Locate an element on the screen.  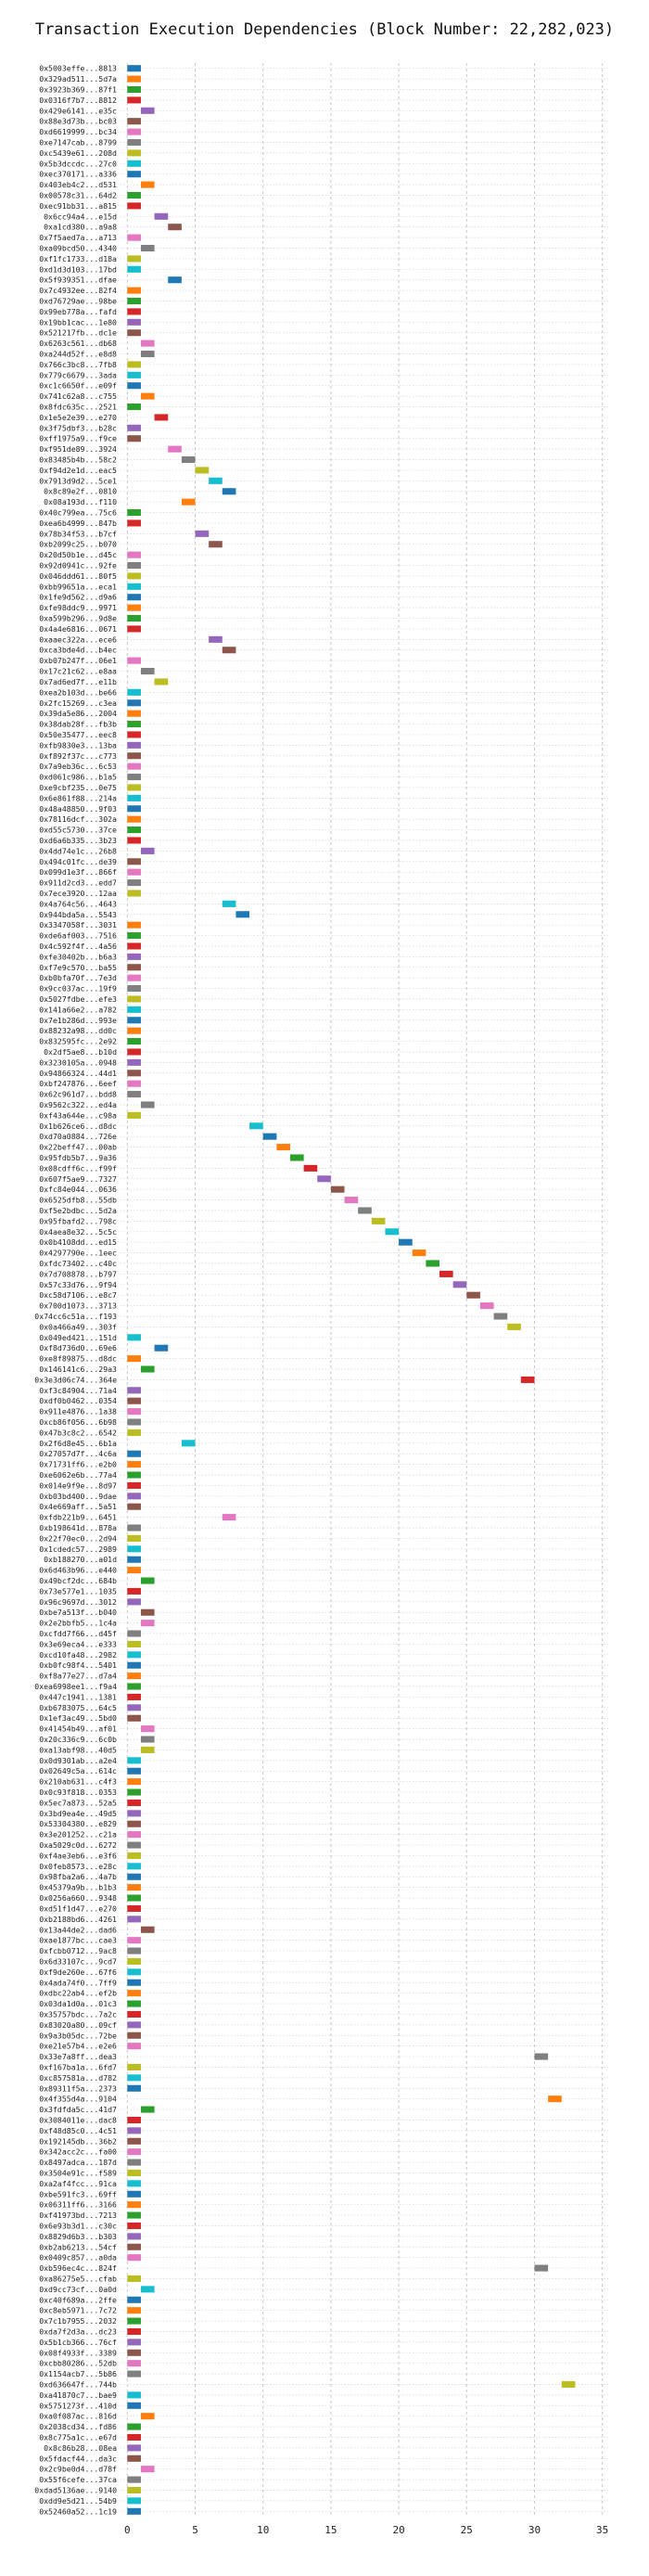
tick-label-y: 0x6d33107c...9cd7 is located at coordinates (78, 1961).